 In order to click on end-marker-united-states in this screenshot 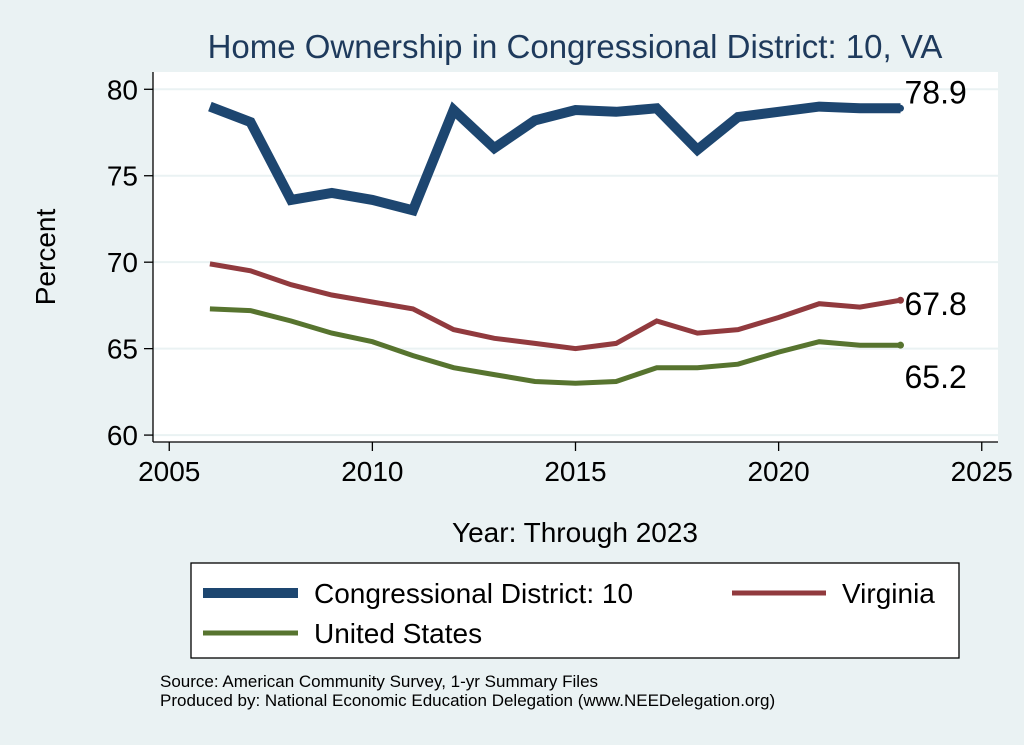, I will do `click(900, 345)`.